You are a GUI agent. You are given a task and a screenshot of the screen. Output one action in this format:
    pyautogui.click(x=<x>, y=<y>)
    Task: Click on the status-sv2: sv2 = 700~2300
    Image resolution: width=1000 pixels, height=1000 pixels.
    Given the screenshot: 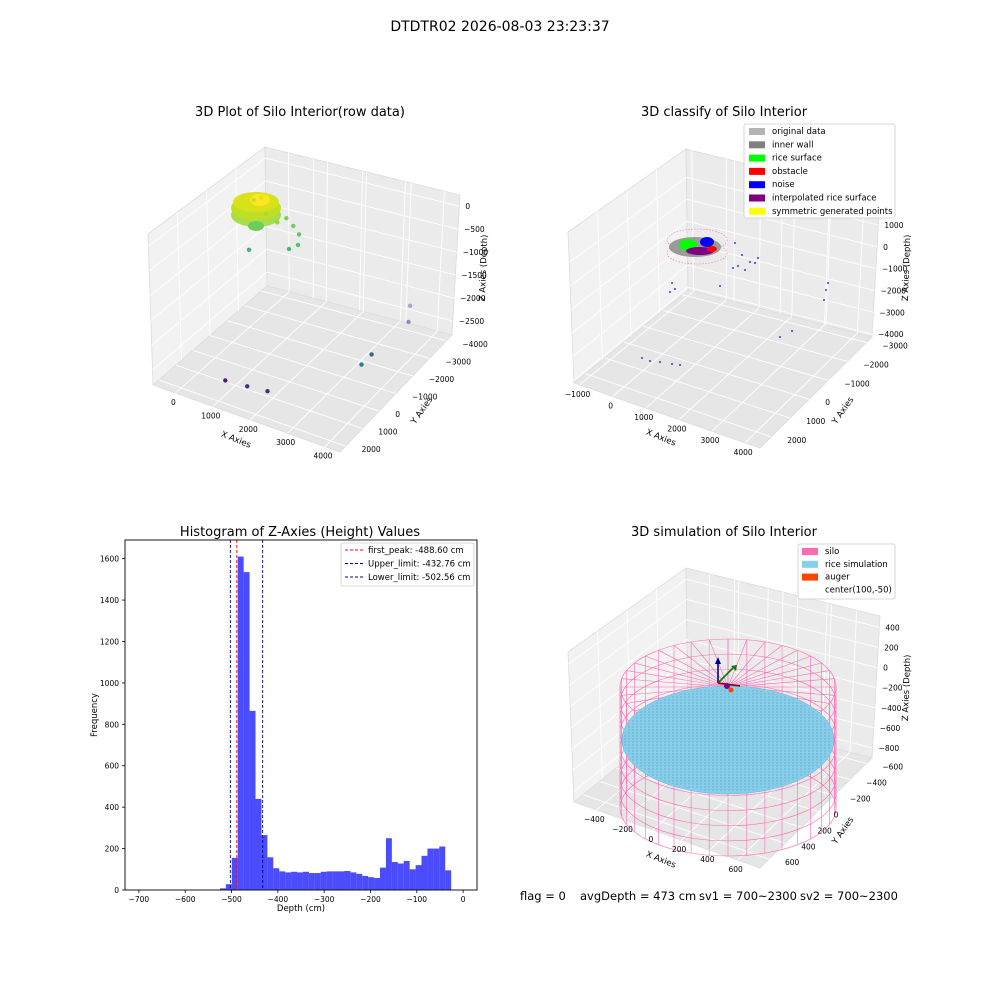 What is the action you would take?
    pyautogui.click(x=849, y=896)
    